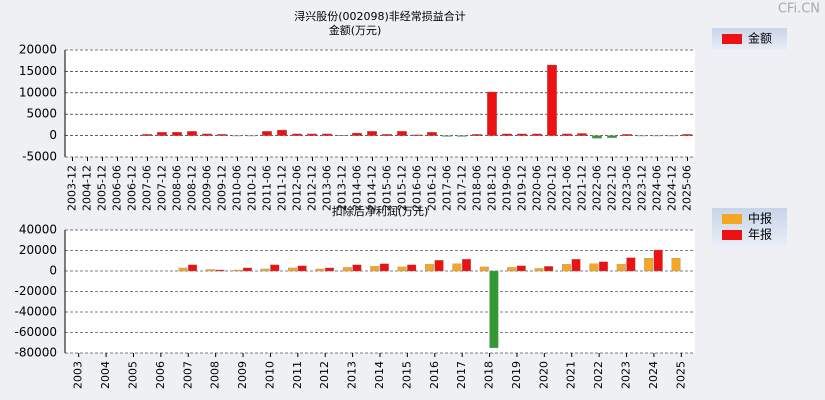 This screenshot has width=825, height=400. Describe the element at coordinates (657, 188) in the screenshot. I see `x-tick-label: 2024-06` at that location.